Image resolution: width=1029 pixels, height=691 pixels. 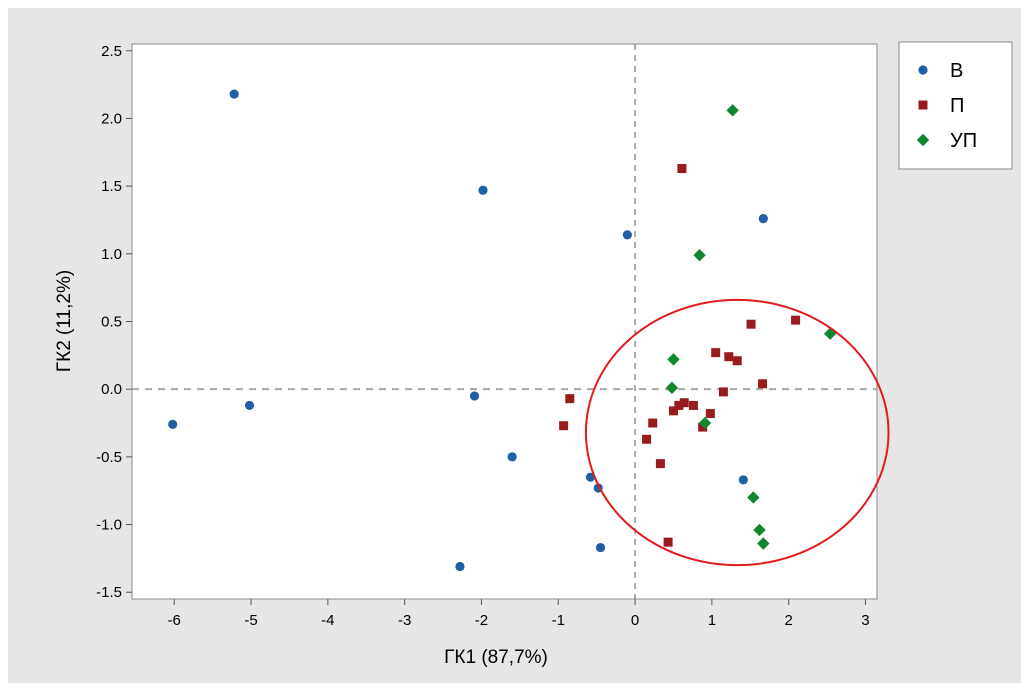 What do you see at coordinates (174, 620) in the screenshot?
I see `x-tick-label: -6` at bounding box center [174, 620].